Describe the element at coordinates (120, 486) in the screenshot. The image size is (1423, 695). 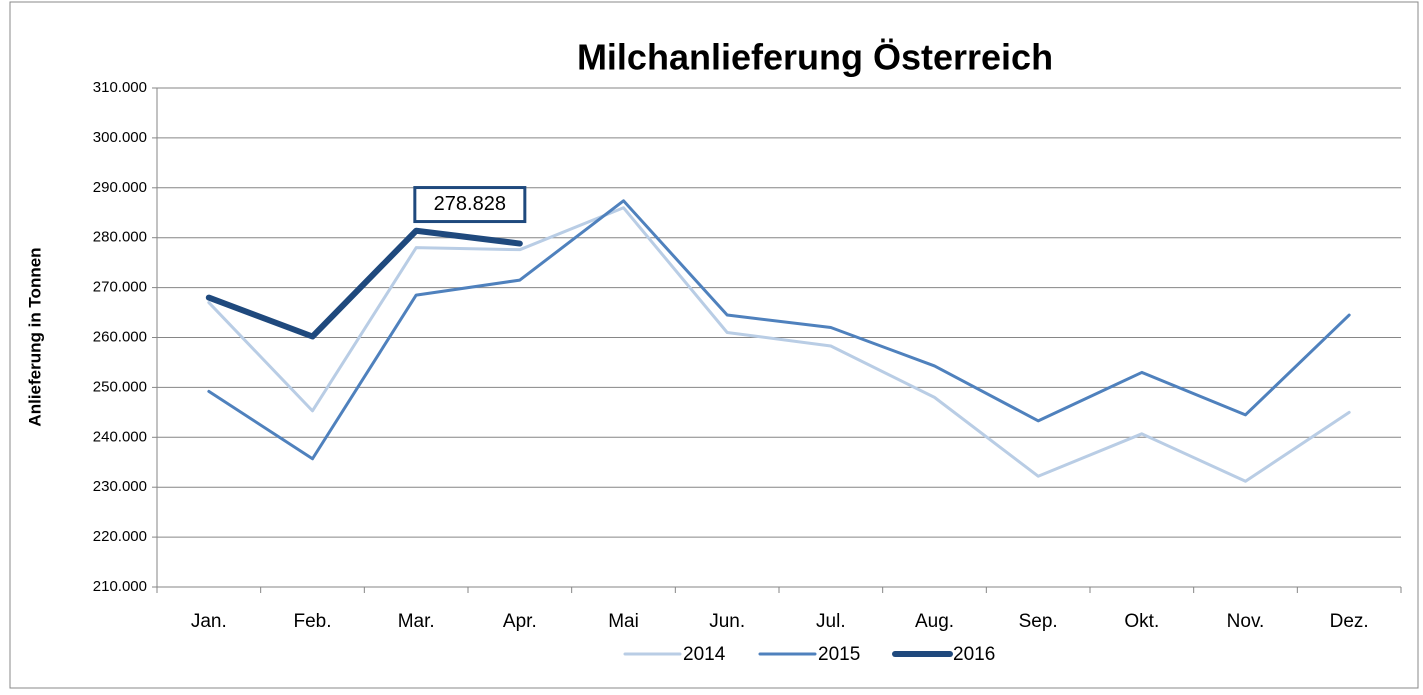
I see `y-tick-label: 230.000` at that location.